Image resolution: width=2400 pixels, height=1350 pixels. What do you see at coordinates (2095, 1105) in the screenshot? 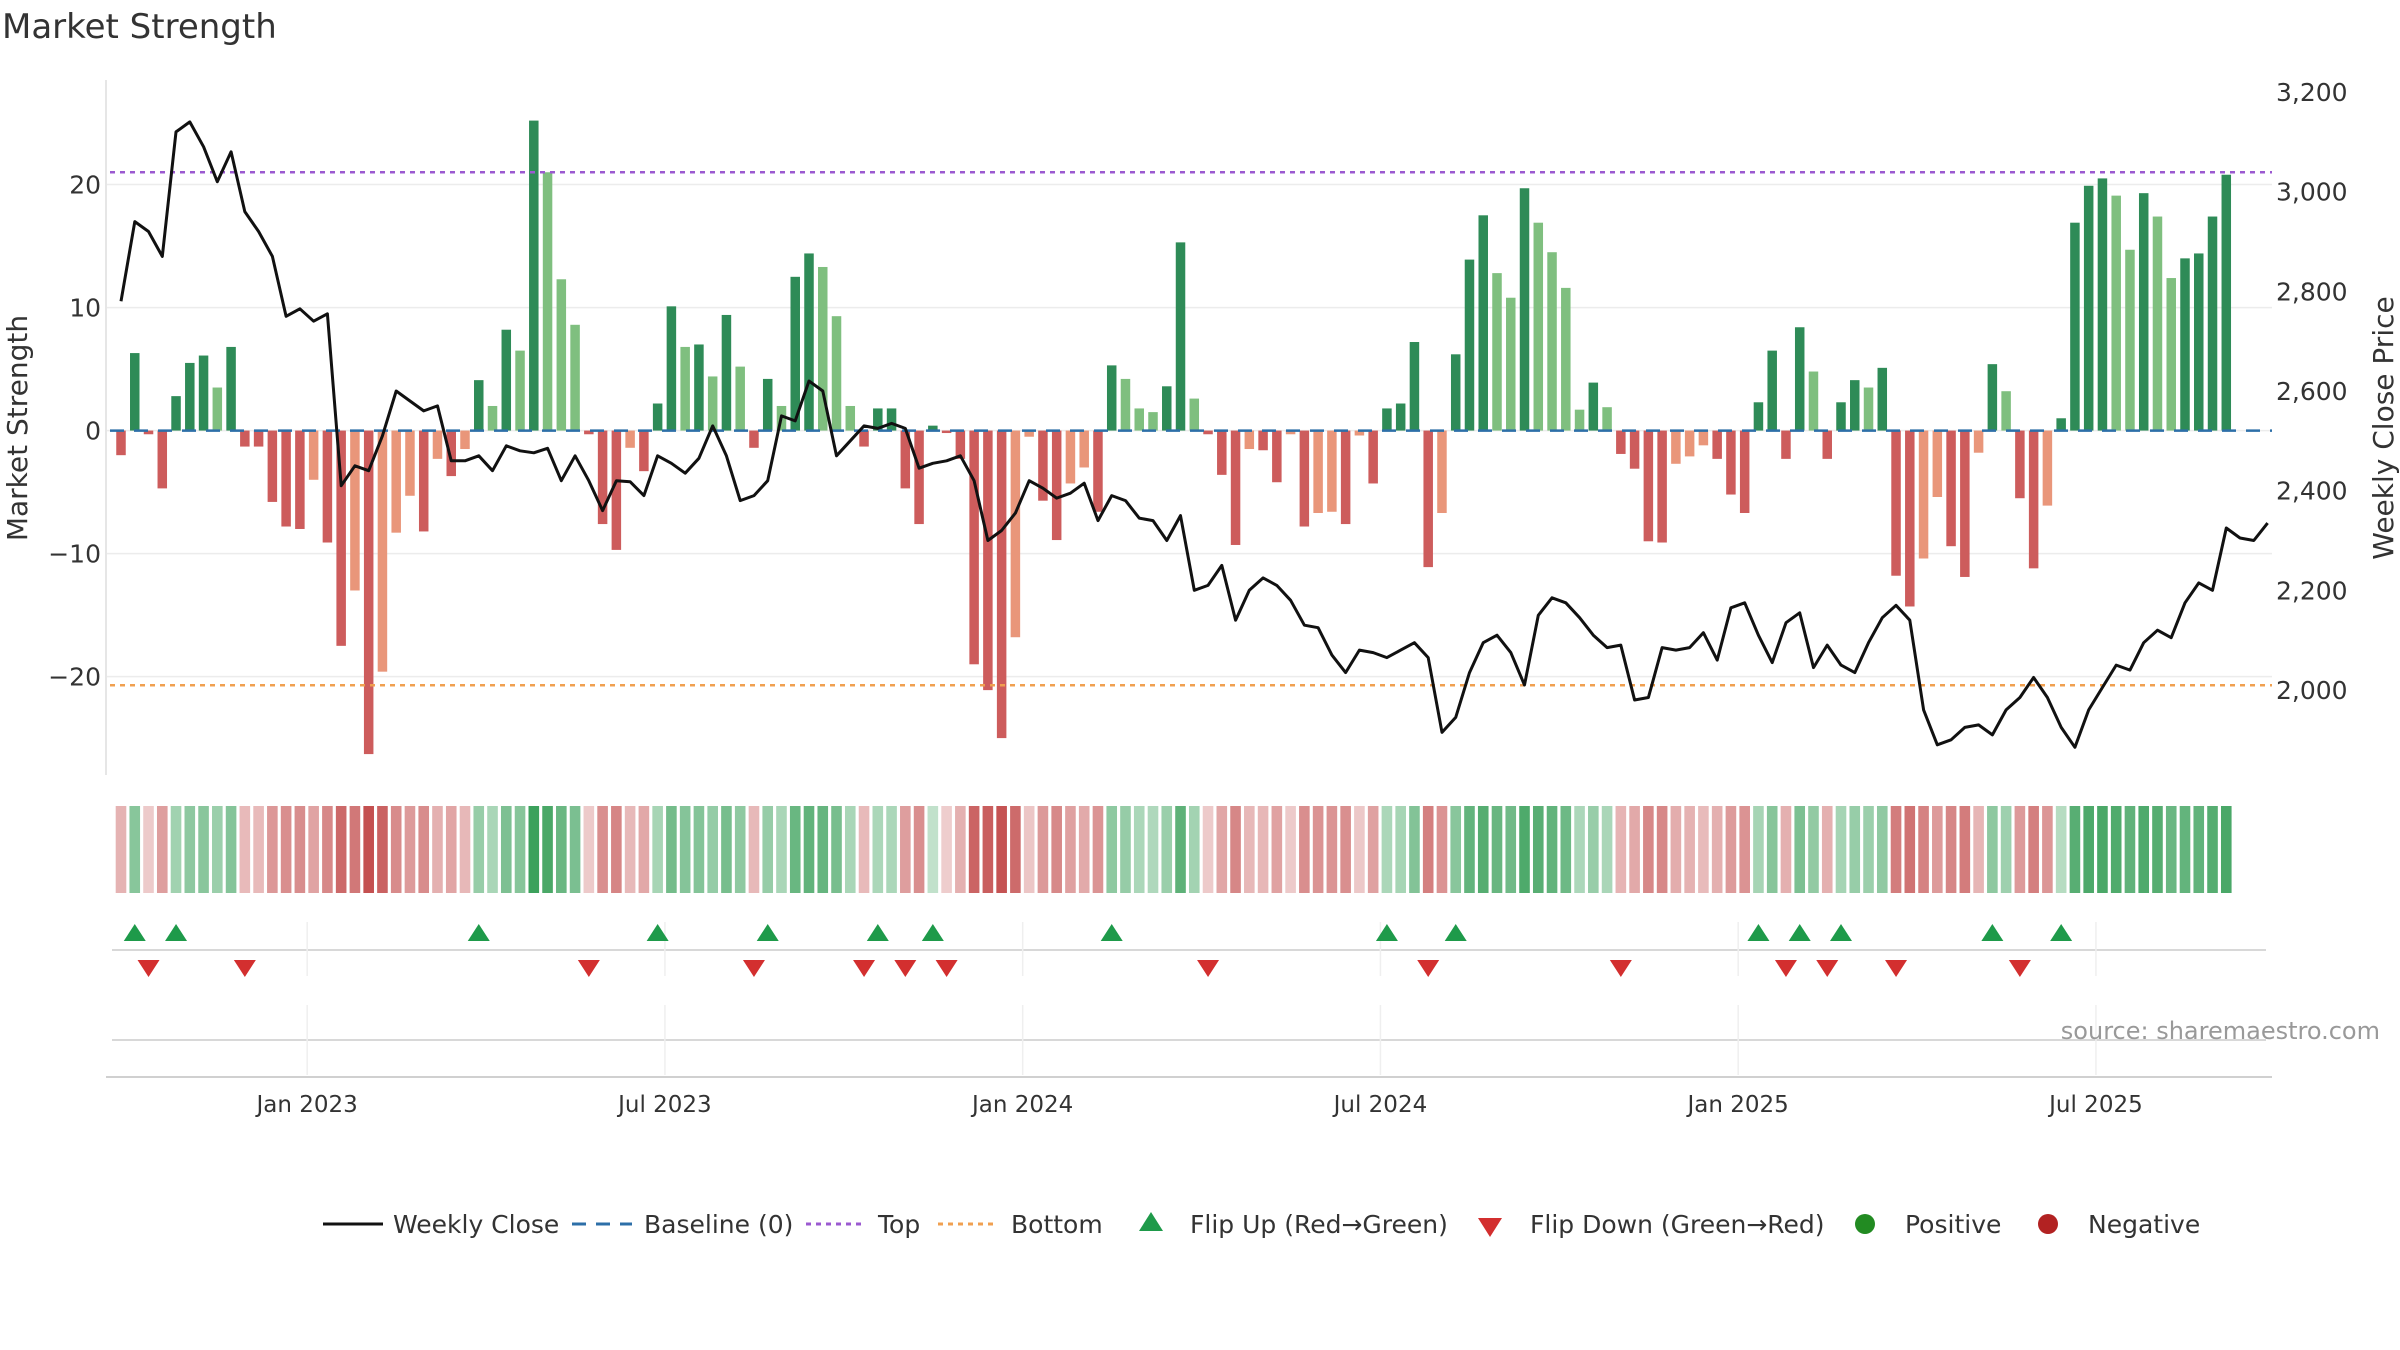
I see `x-tick-label: Jul 2025` at bounding box center [2095, 1105].